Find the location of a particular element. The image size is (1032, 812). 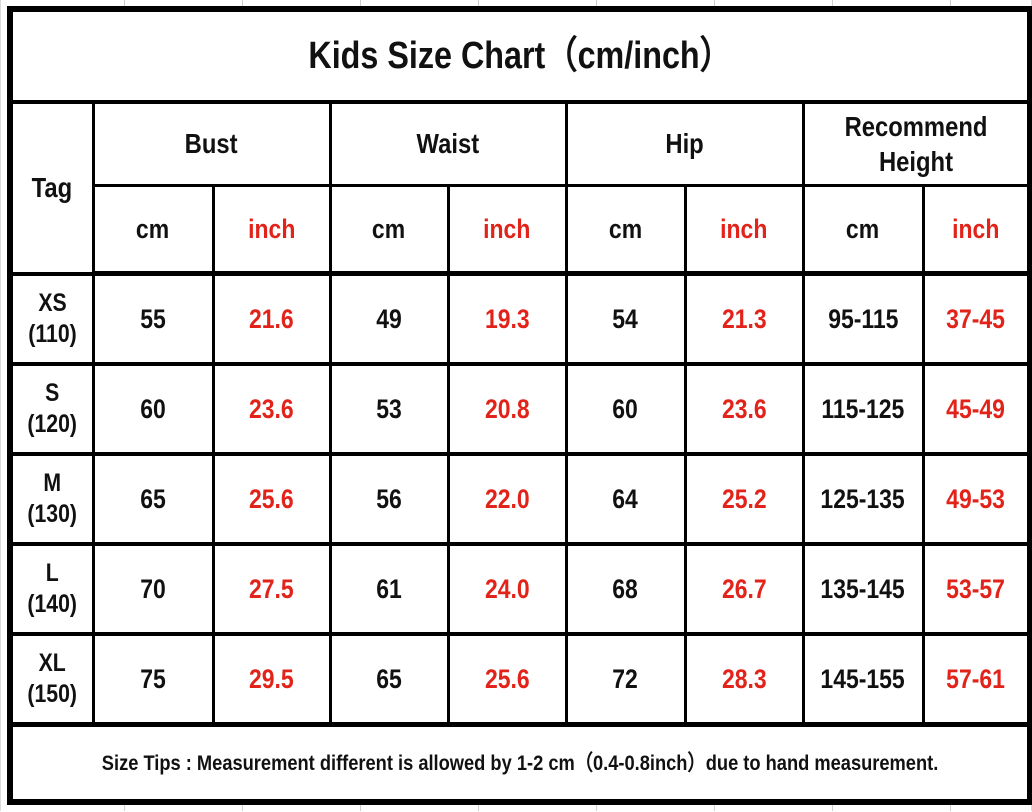

waist-group-header-cell: Waist is located at coordinates (448, 143).